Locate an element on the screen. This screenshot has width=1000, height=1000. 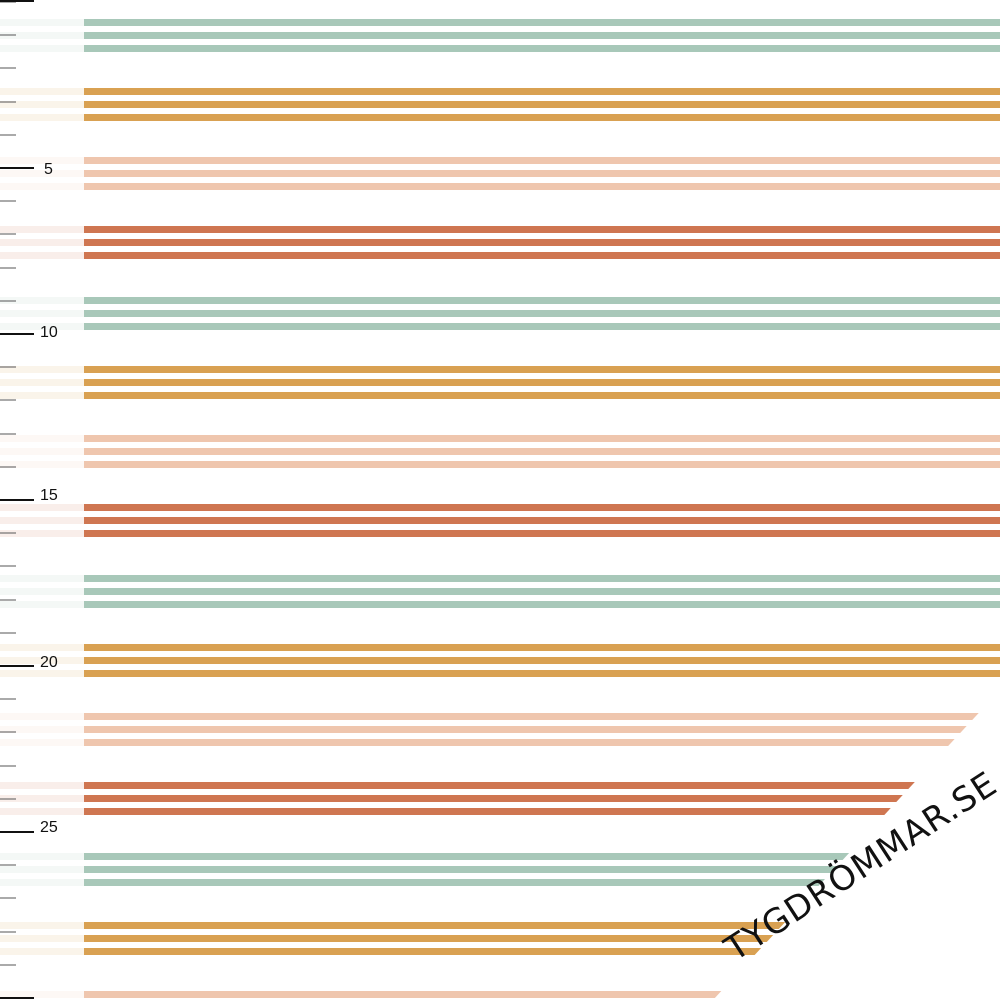
ruler-label-20: 20 is located at coordinates (49, 662).